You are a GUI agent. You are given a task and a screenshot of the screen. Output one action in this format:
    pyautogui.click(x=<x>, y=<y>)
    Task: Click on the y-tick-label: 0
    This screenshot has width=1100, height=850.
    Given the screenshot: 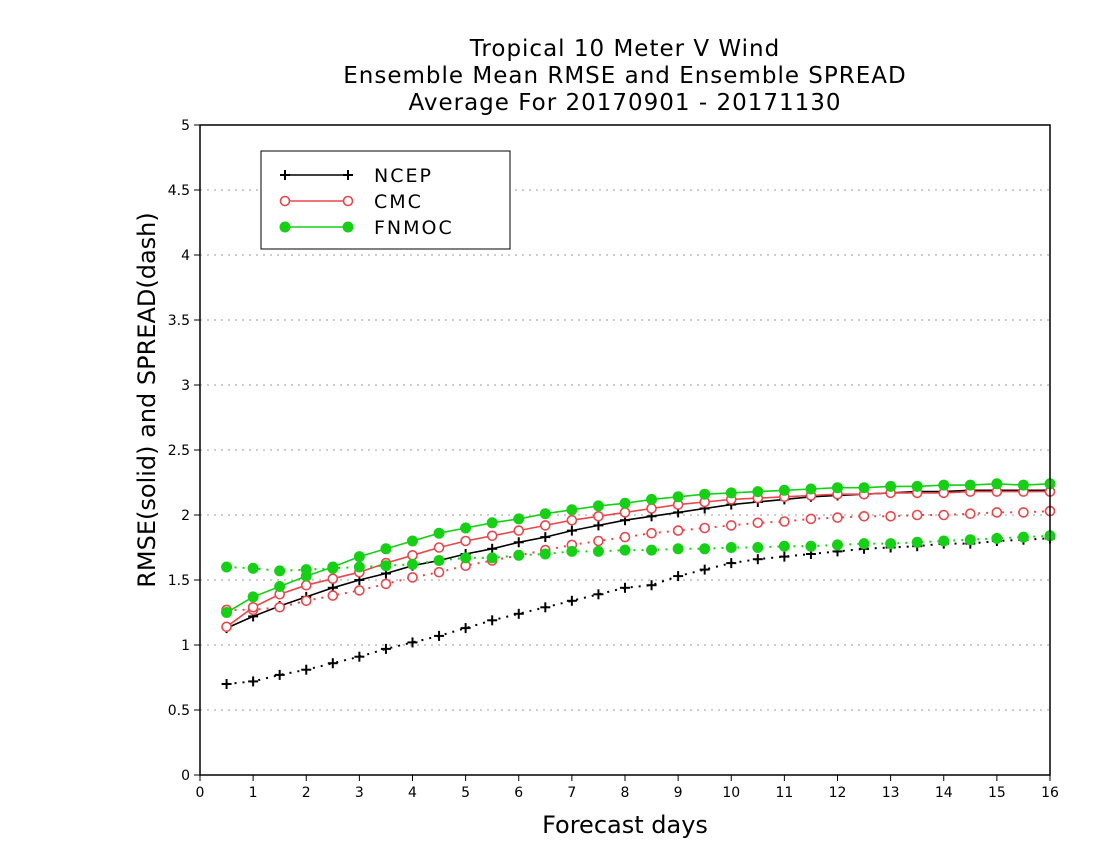 What is the action you would take?
    pyautogui.click(x=185, y=776)
    